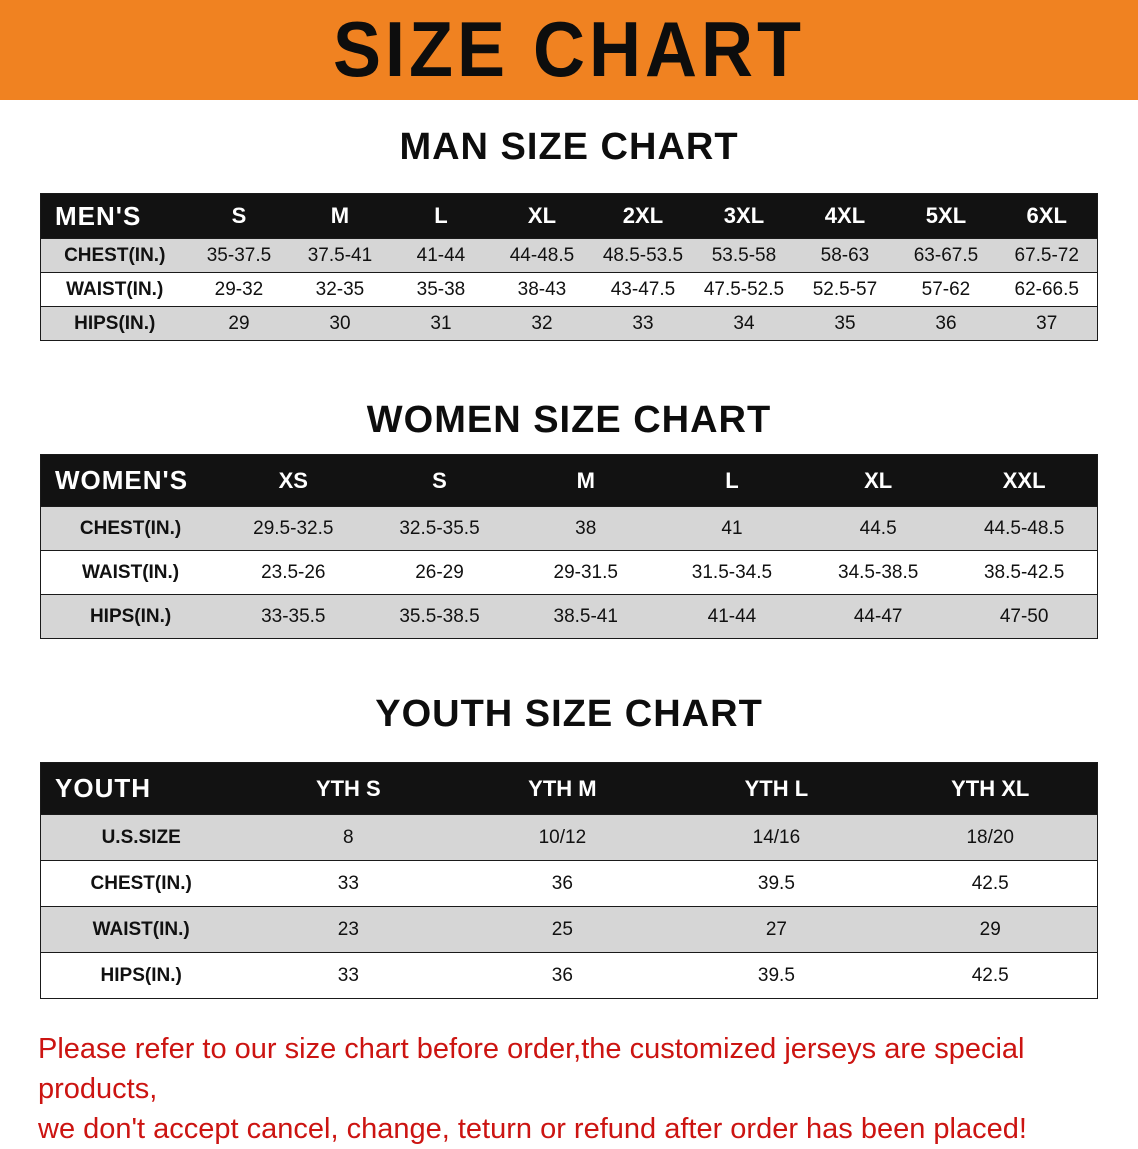 This screenshot has width=1138, height=1149. Describe the element at coordinates (293, 572) in the screenshot. I see `size-value: 23.5-26` at that location.